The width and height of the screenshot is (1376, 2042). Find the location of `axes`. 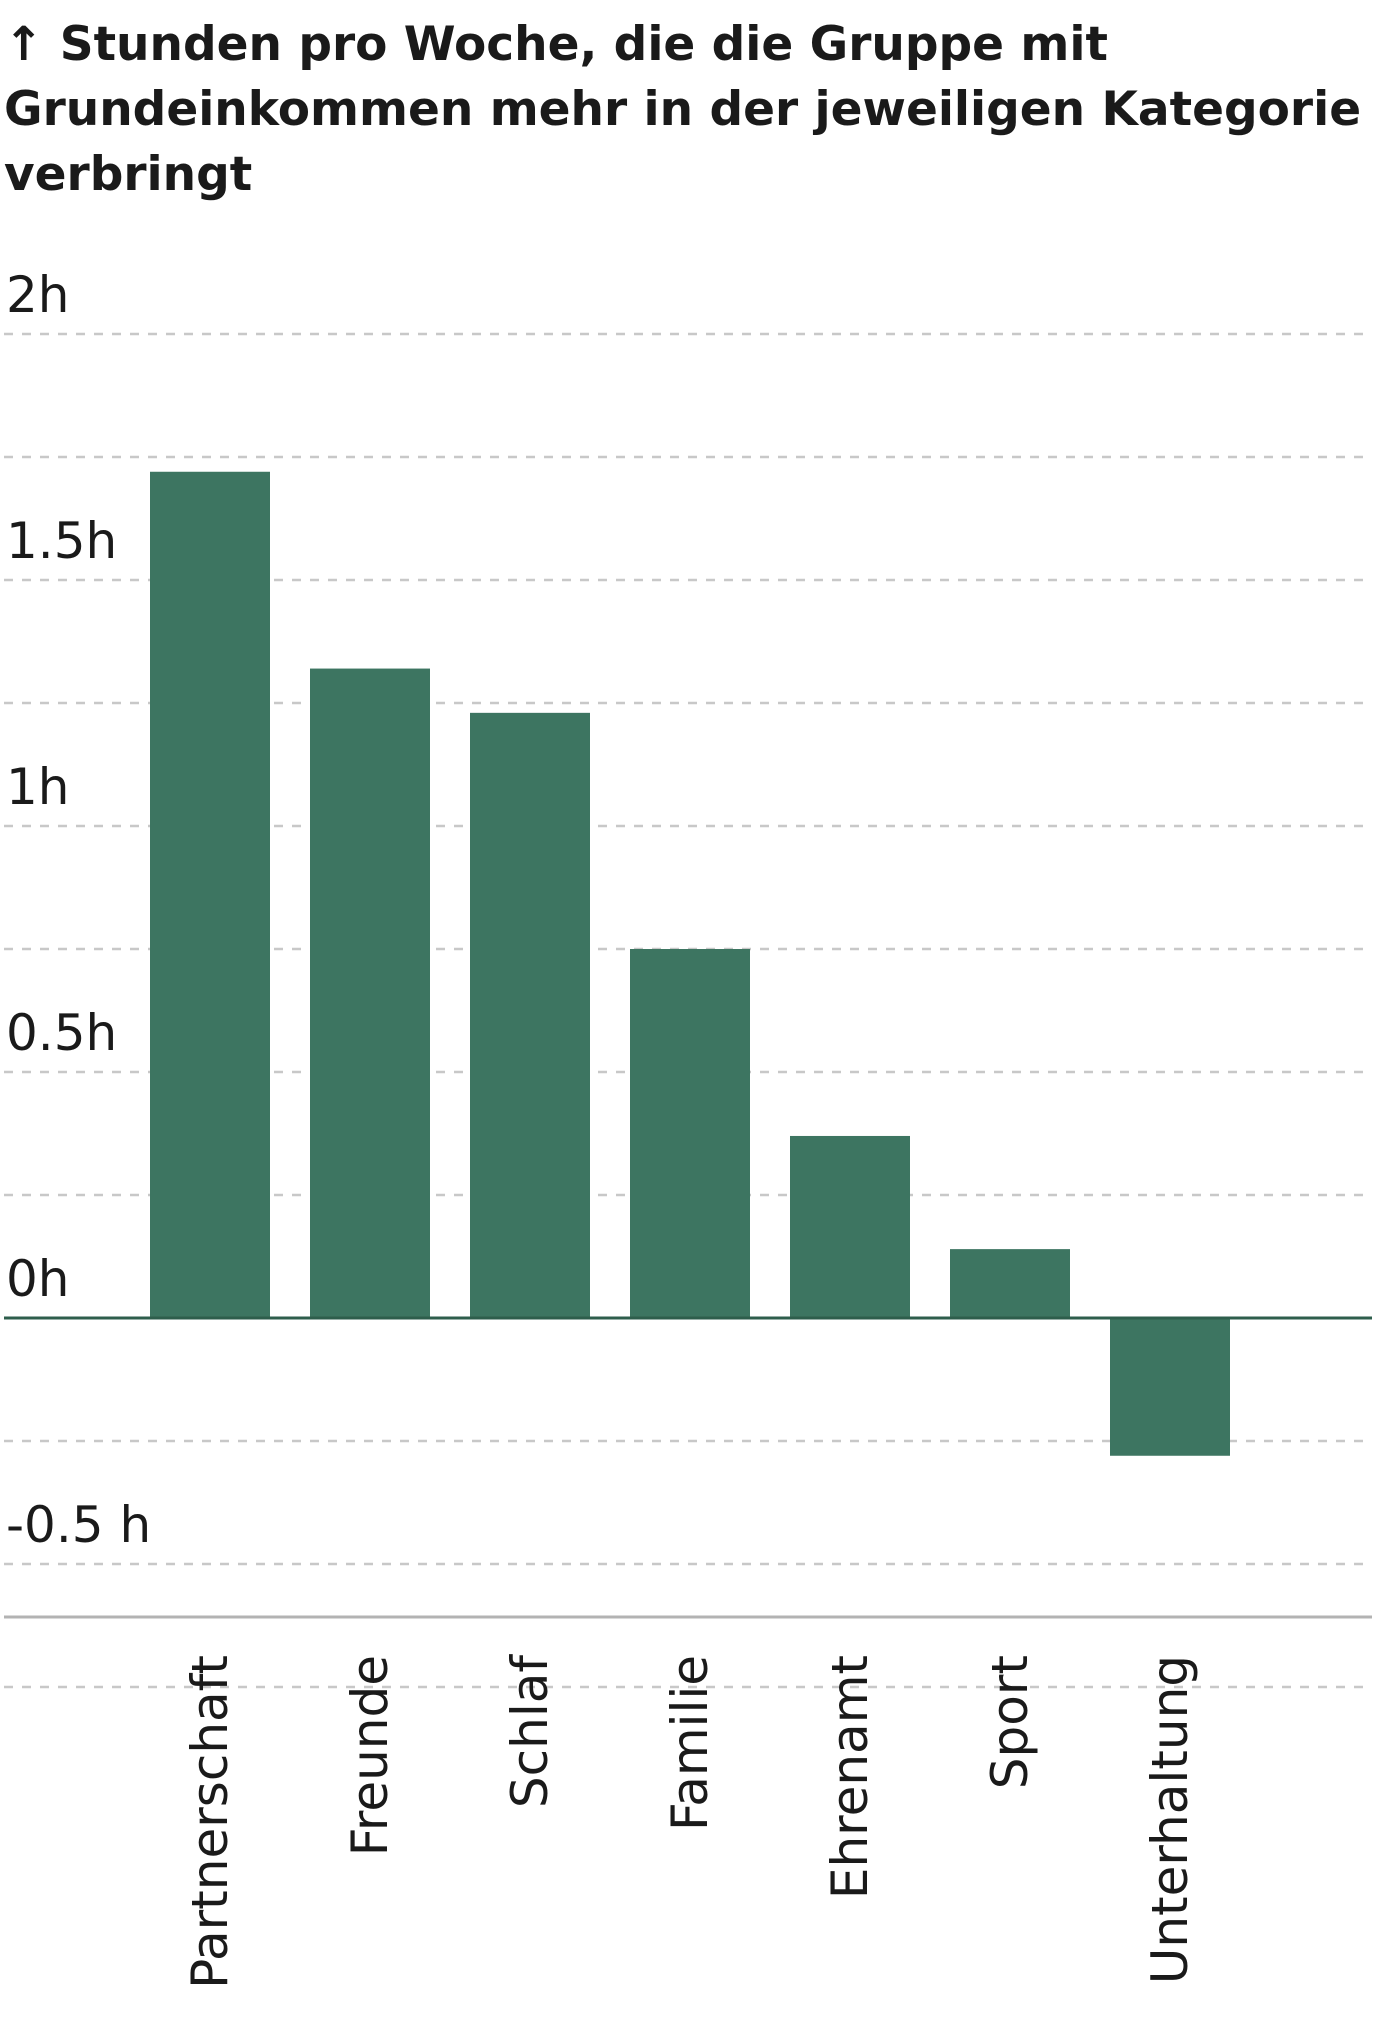

axes is located at coordinates (688, 1467).